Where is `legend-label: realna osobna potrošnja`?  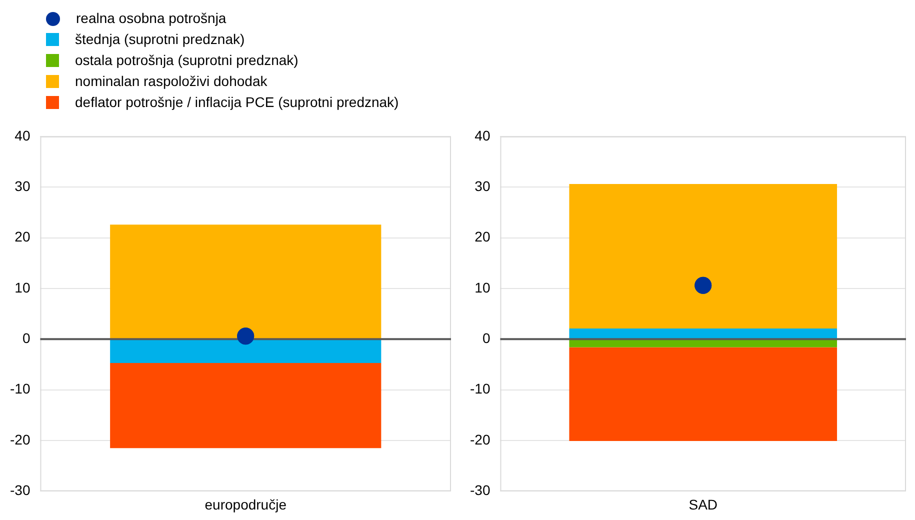 legend-label: realna osobna potrošnja is located at coordinates (151, 18).